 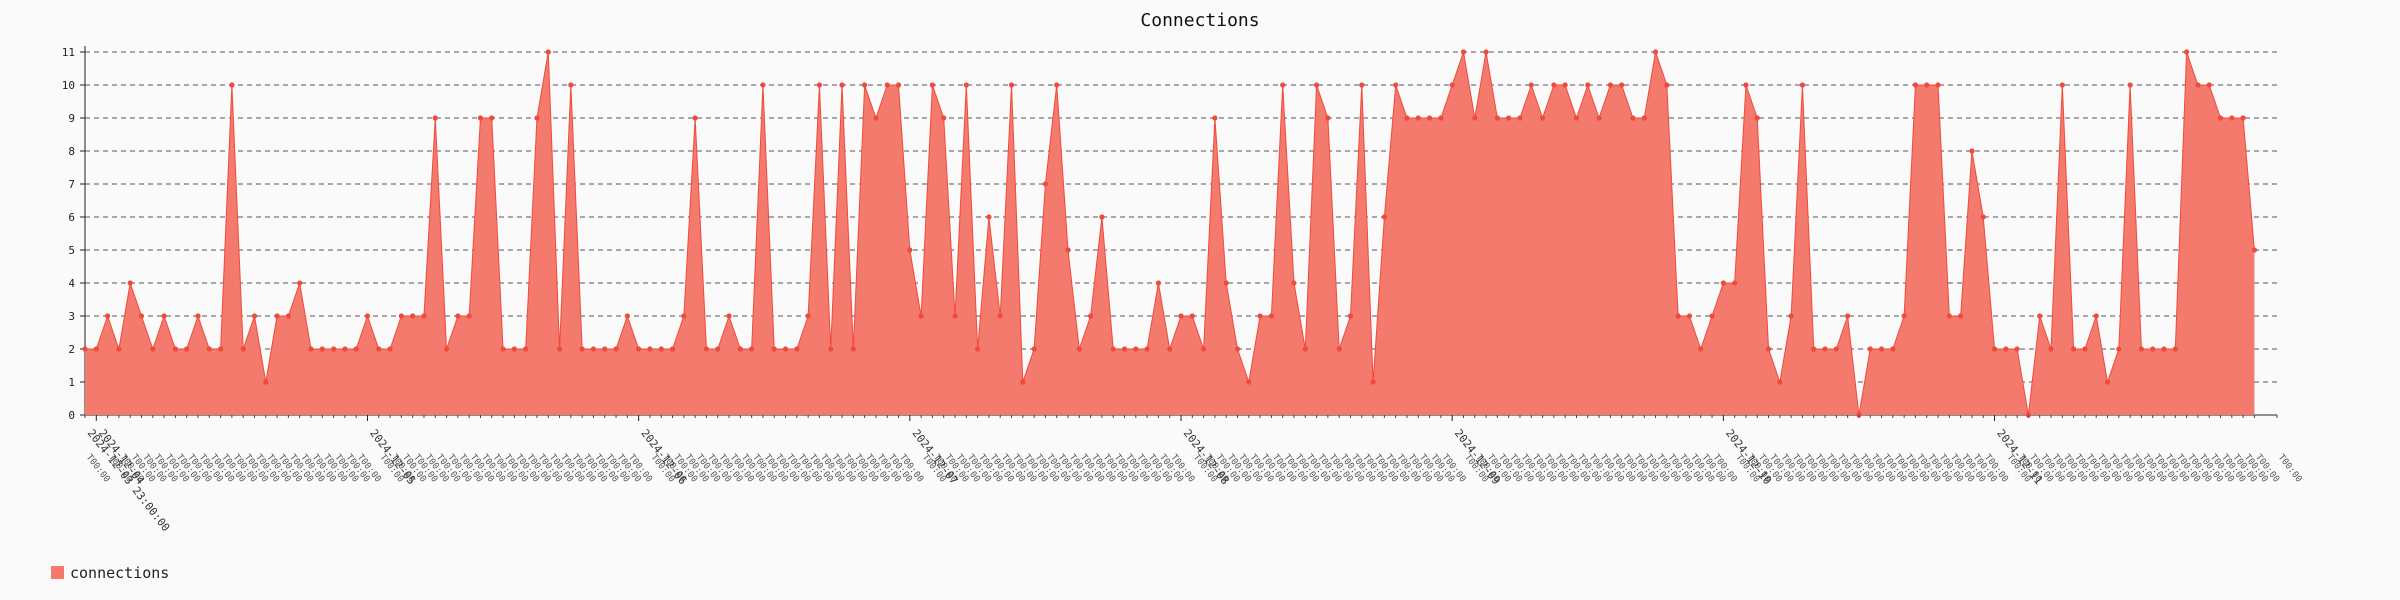 What do you see at coordinates (57, 572) in the screenshot?
I see `legend-swatch` at bounding box center [57, 572].